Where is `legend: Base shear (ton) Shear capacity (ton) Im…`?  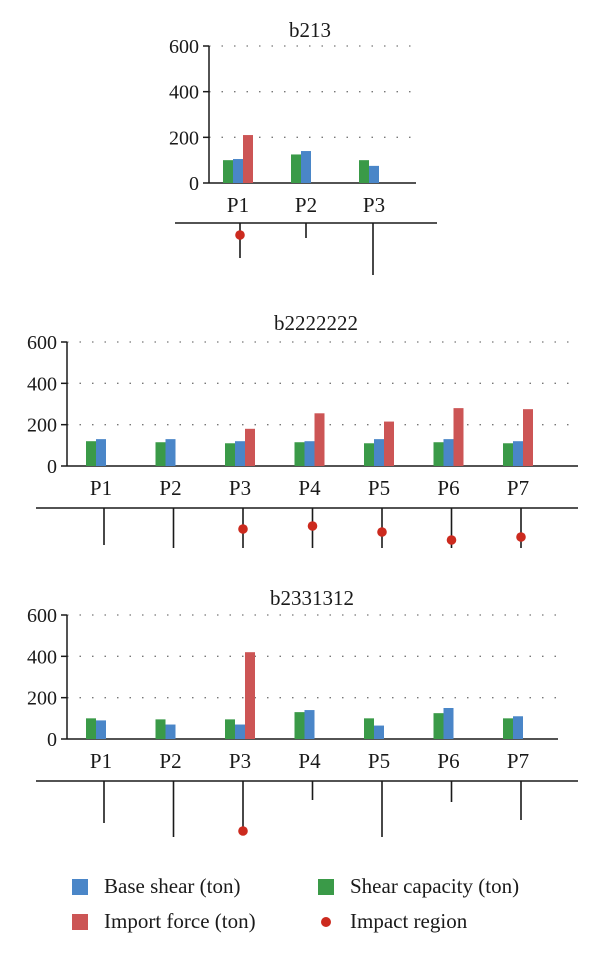 legend: Base shear (ton) Shear capacity (ton) Im… is located at coordinates (300, 902).